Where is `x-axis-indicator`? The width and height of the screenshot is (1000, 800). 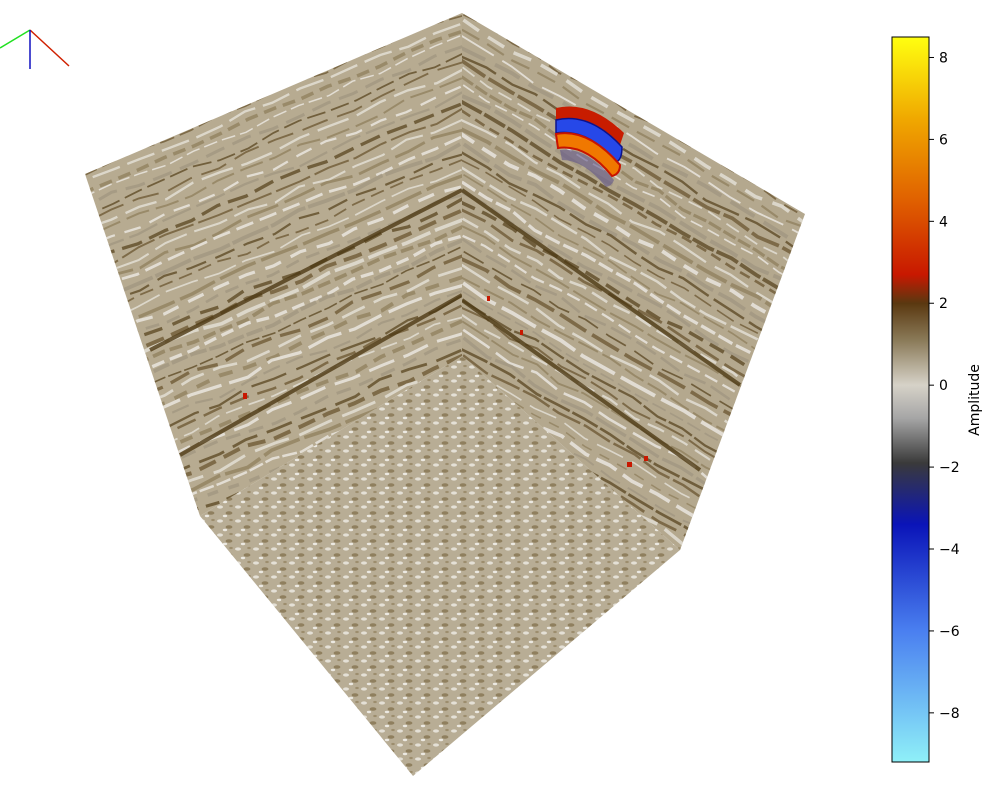
x-axis-indicator is located at coordinates (49, 48).